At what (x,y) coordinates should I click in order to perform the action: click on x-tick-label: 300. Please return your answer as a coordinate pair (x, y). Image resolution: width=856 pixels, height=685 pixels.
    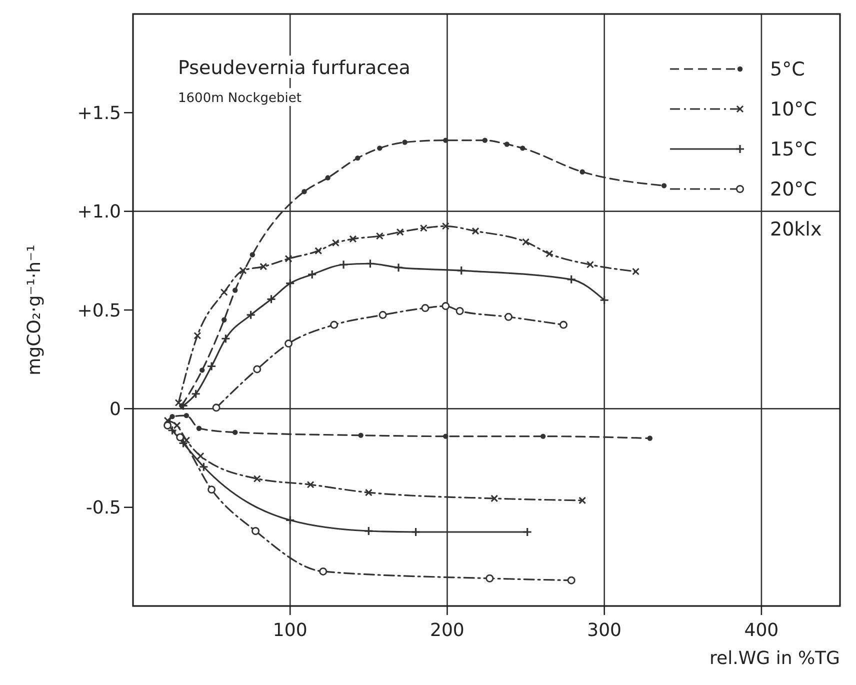
    Looking at the image, I should click on (604, 630).